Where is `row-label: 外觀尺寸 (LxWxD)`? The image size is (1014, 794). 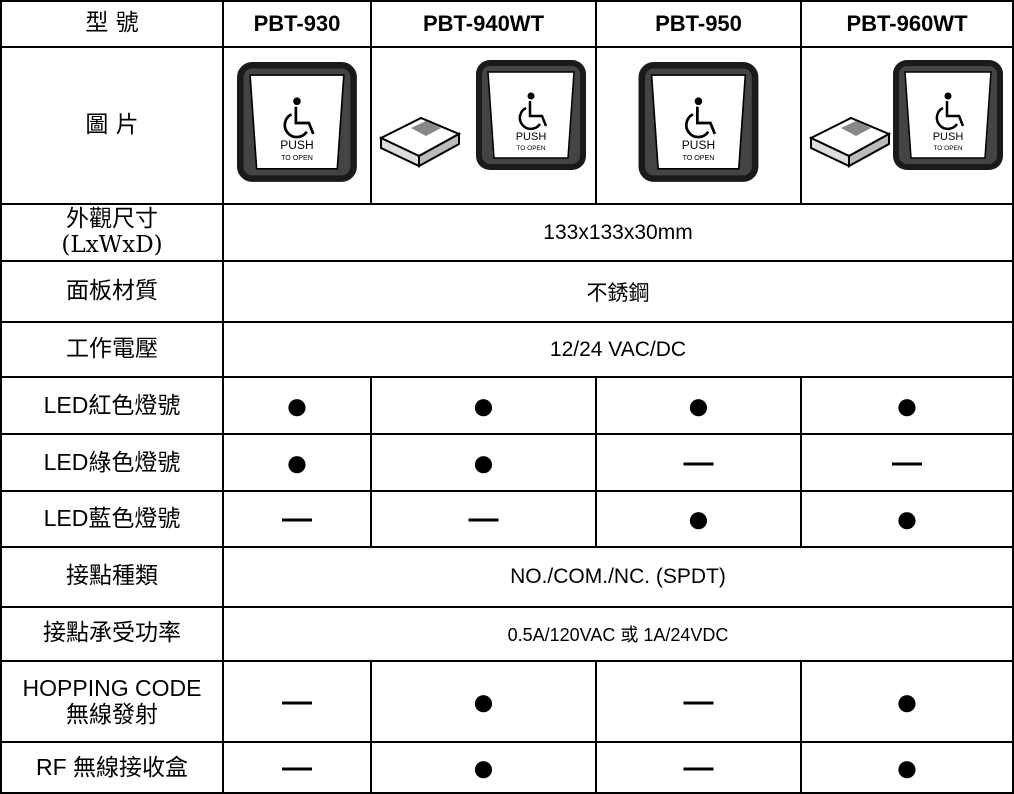
row-label: 外觀尺寸 (LxWxD) is located at coordinates (112, 232).